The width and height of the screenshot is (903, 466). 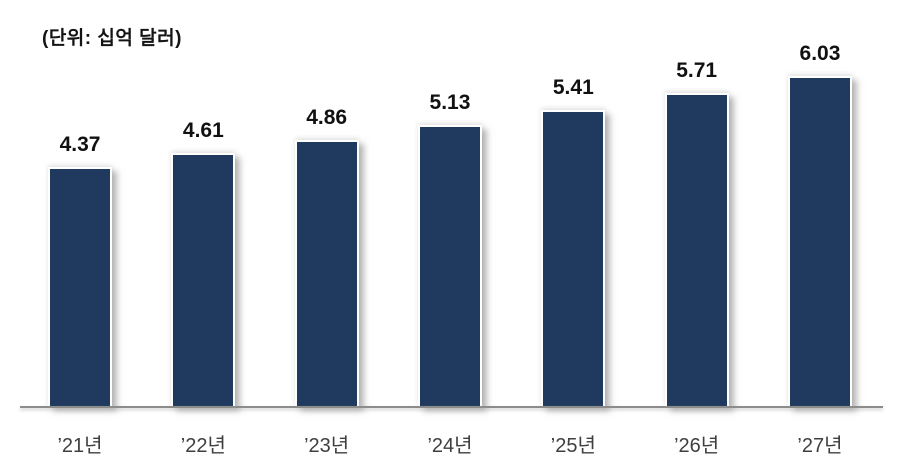 What do you see at coordinates (697, 70) in the screenshot?
I see `bar-value-label: 5.71` at bounding box center [697, 70].